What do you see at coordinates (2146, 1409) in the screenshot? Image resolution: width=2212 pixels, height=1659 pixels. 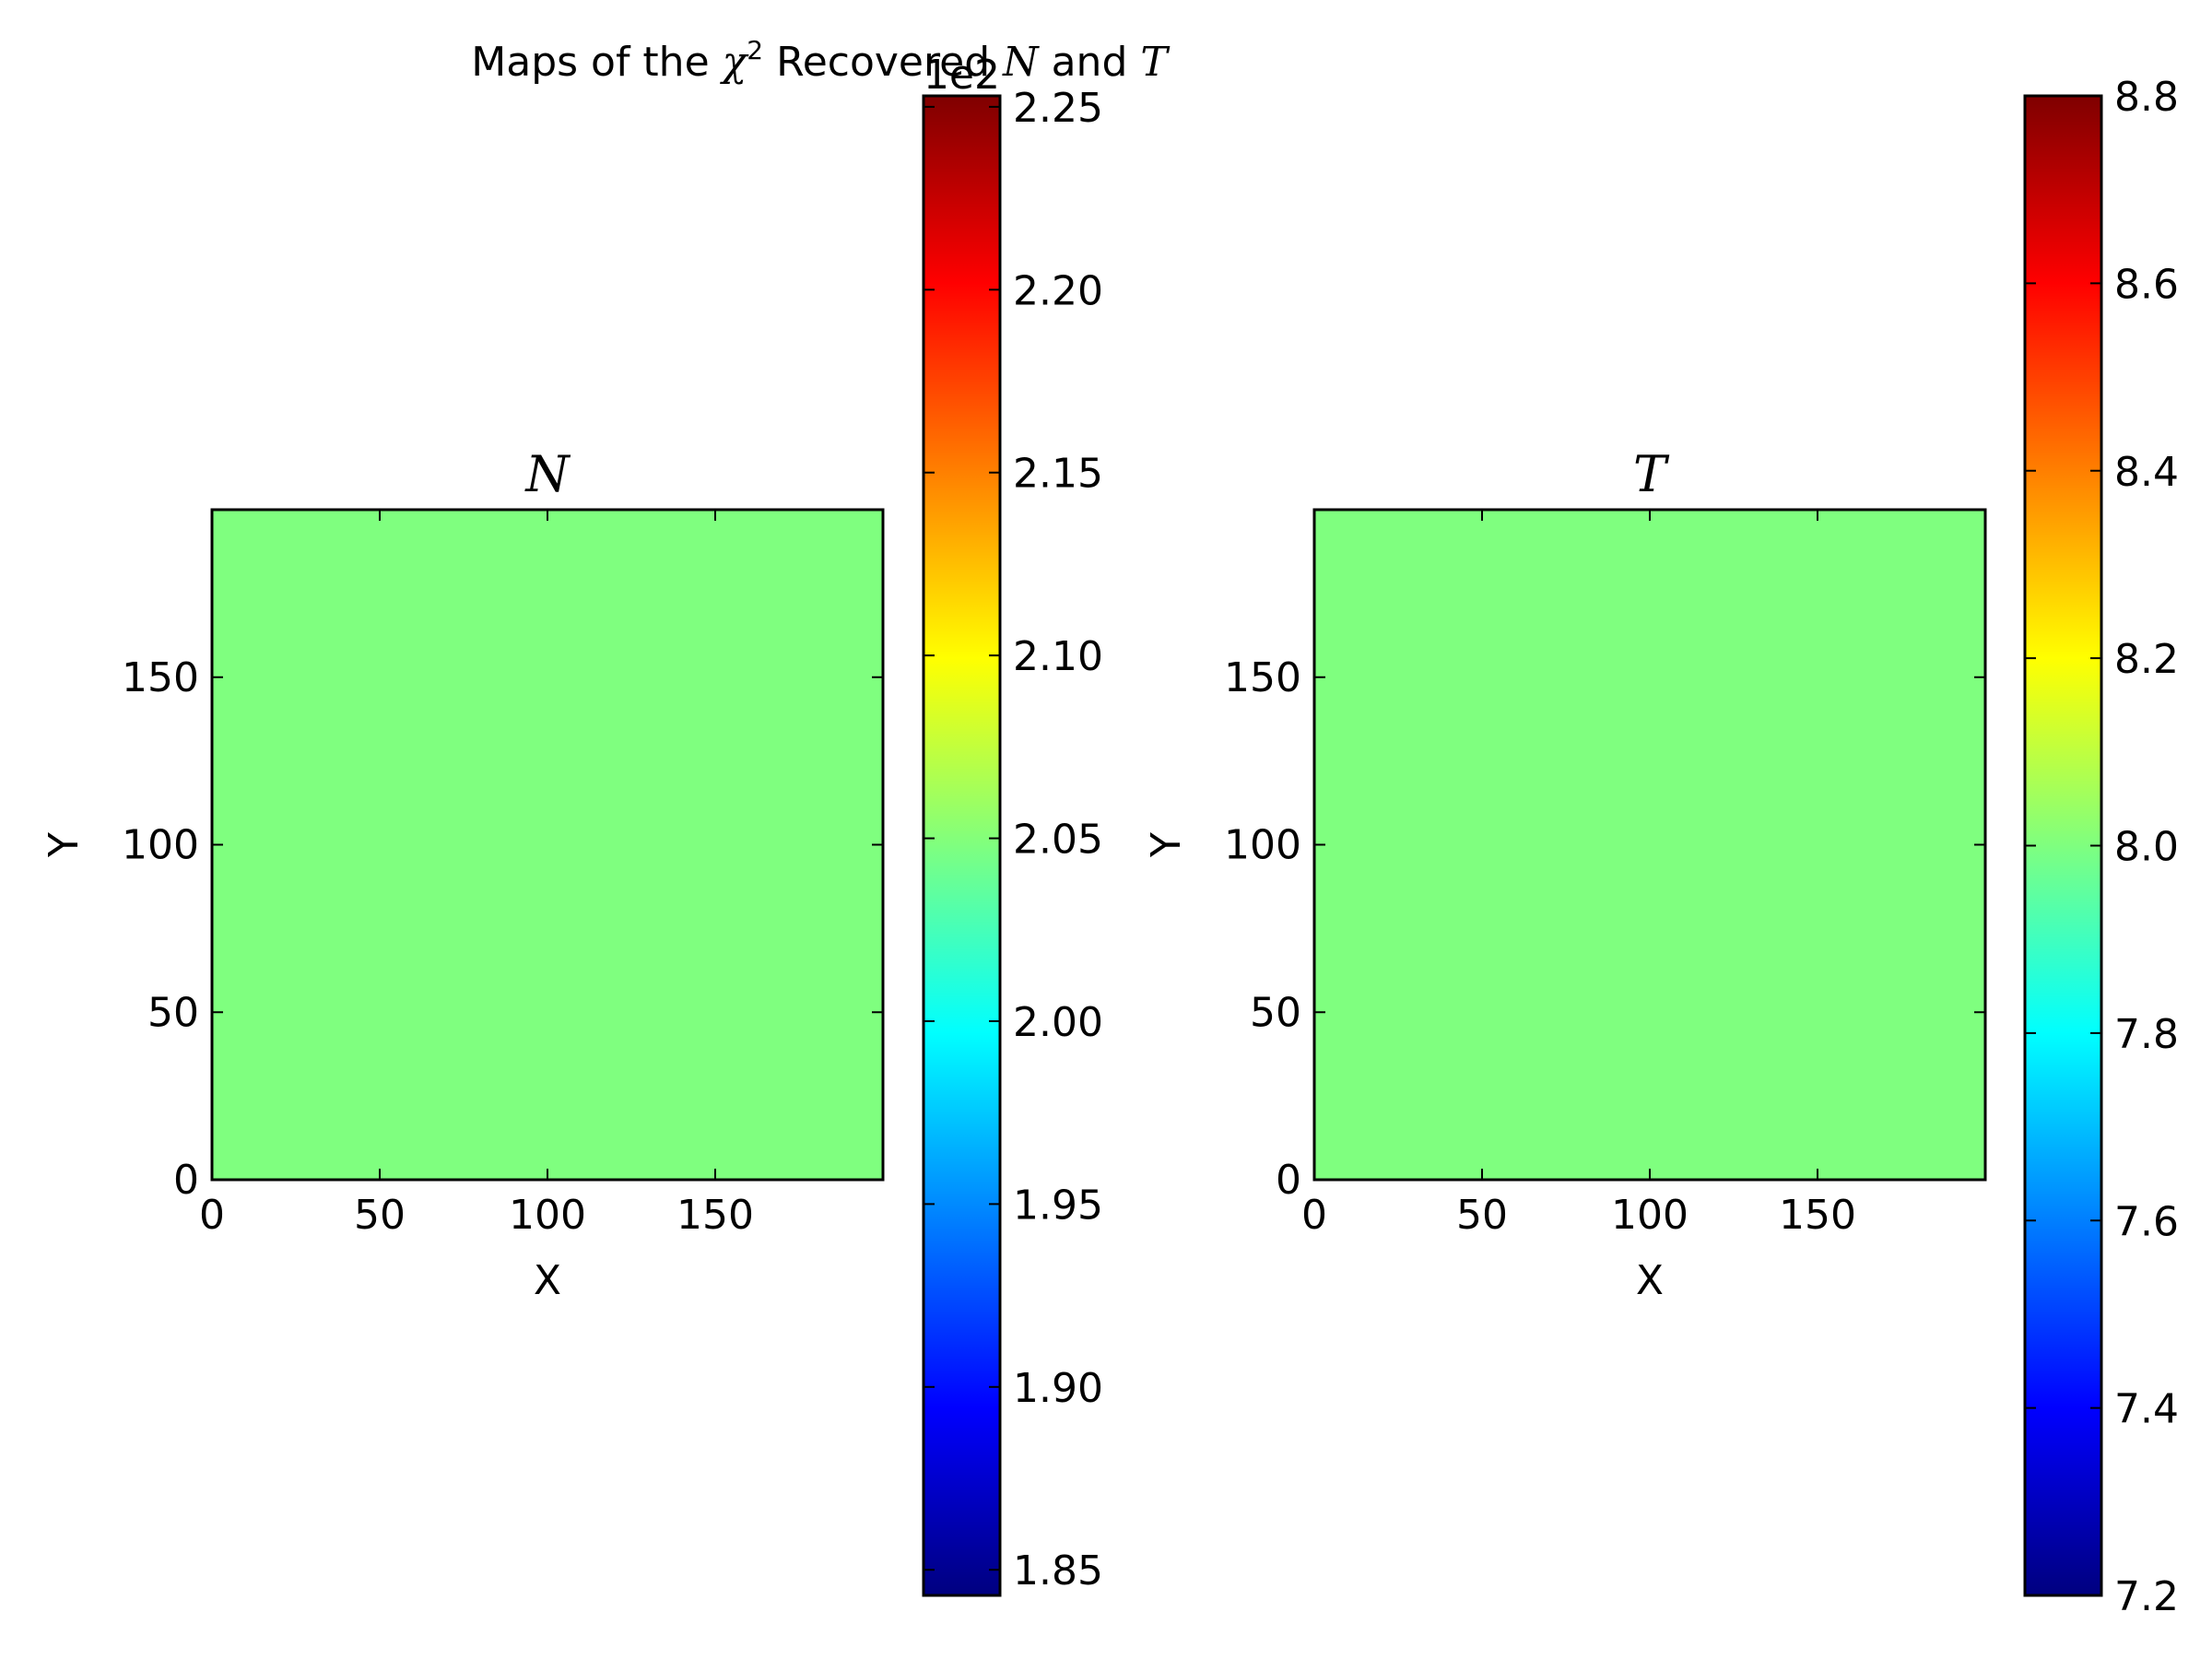 I see `colorbar-tick-label: 7.4` at bounding box center [2146, 1409].